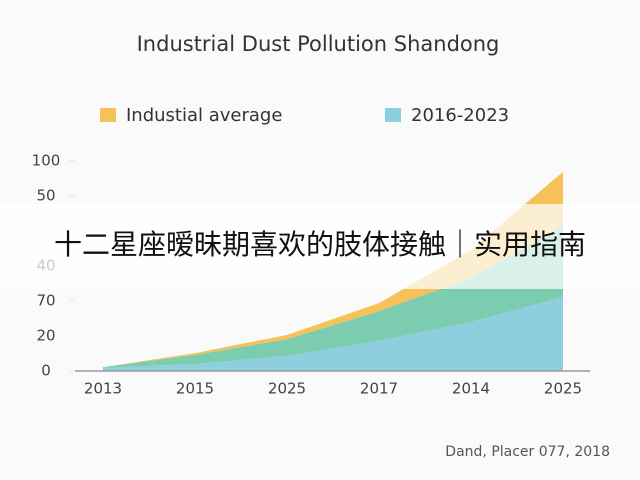 The image size is (640, 480). Describe the element at coordinates (460, 115) in the screenshot. I see `legend-label: 2016-2023` at that location.